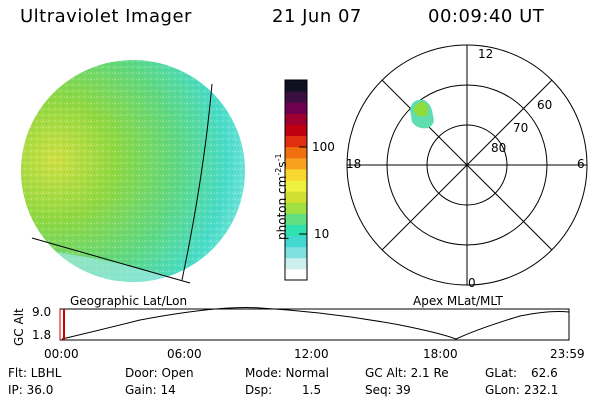 The image size is (600, 400). What do you see at coordinates (35, 373) in the screenshot?
I see `info-filter: Flt: LBHL` at bounding box center [35, 373].